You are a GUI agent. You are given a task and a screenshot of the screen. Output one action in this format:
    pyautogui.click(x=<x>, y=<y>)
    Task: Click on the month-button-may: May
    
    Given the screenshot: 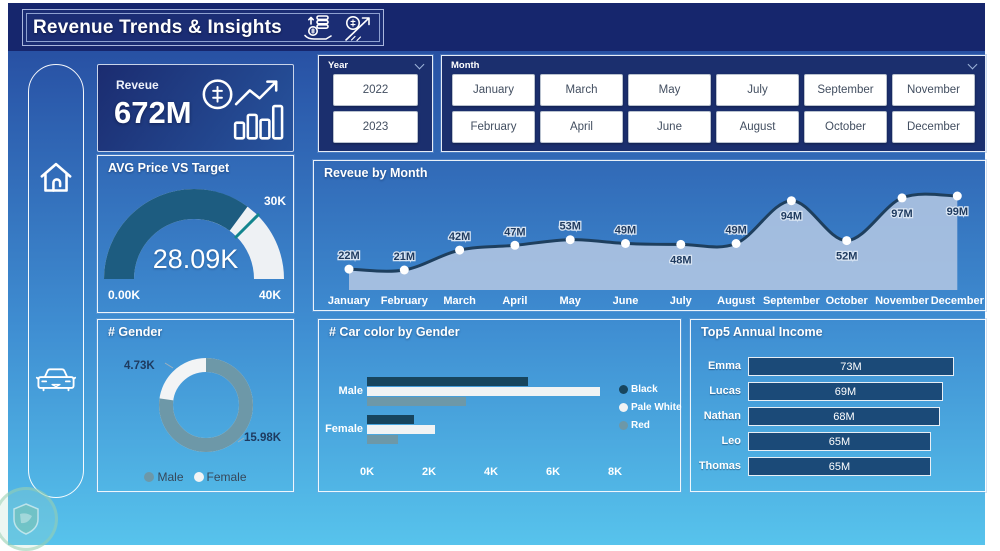 What is the action you would take?
    pyautogui.click(x=669, y=90)
    